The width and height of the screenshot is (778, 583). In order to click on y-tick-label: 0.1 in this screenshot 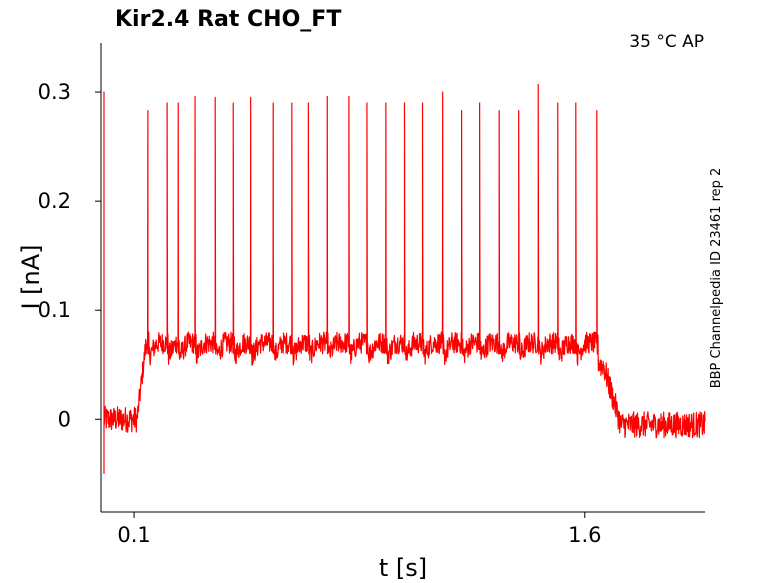, I will do `click(54, 310)`.